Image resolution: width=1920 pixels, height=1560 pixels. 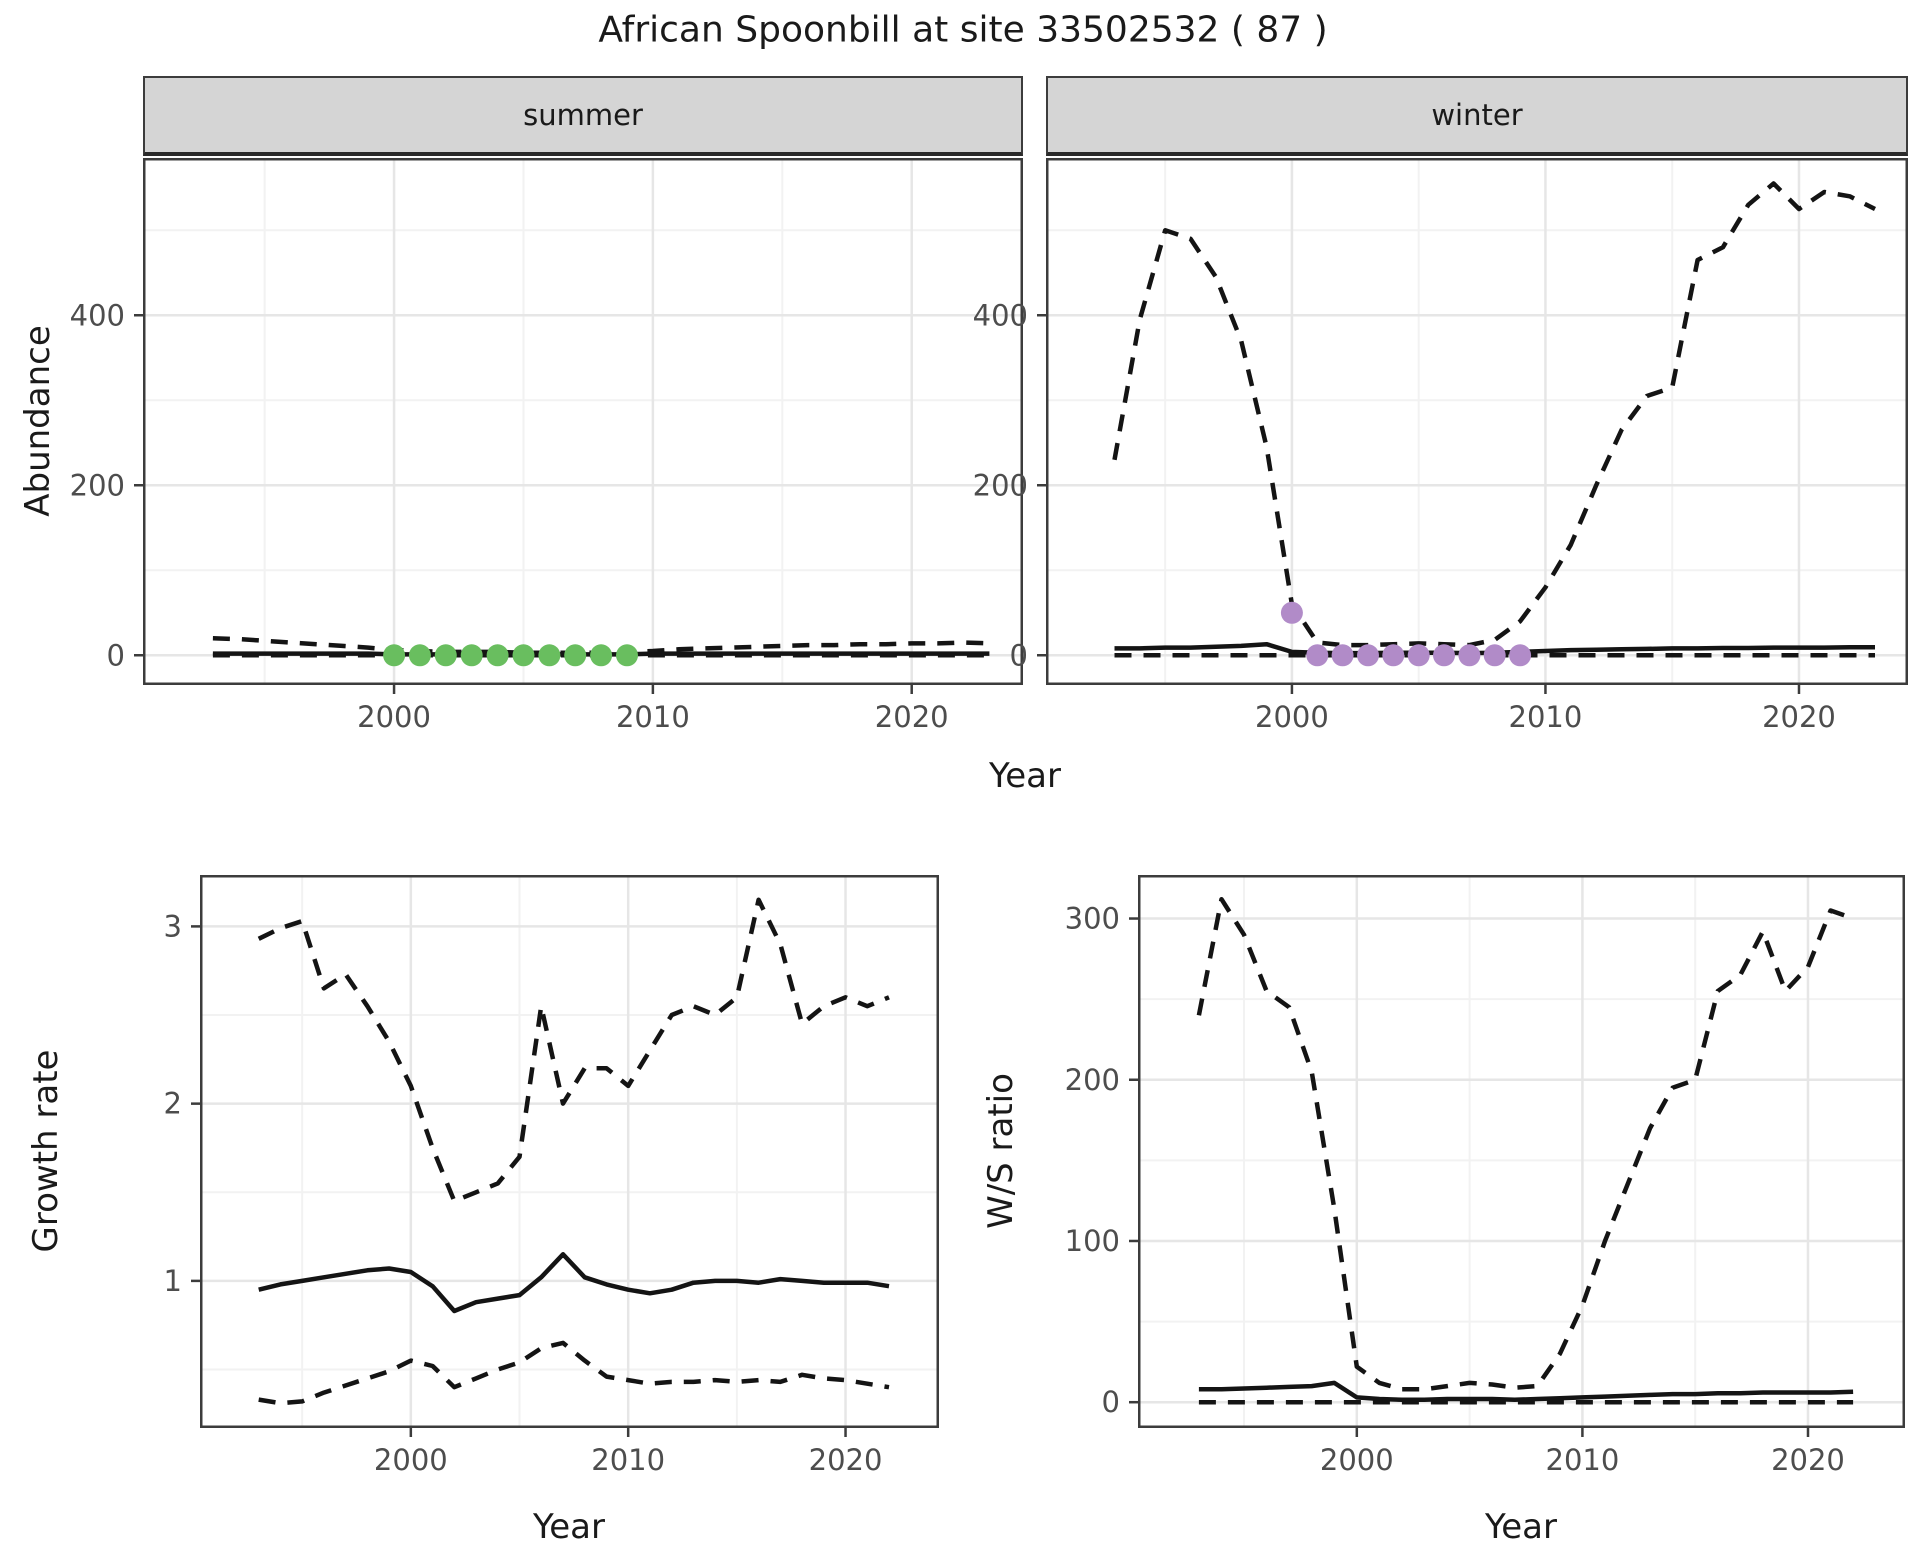 I want to click on facet-strip-label: summer, so click(x=583, y=115).